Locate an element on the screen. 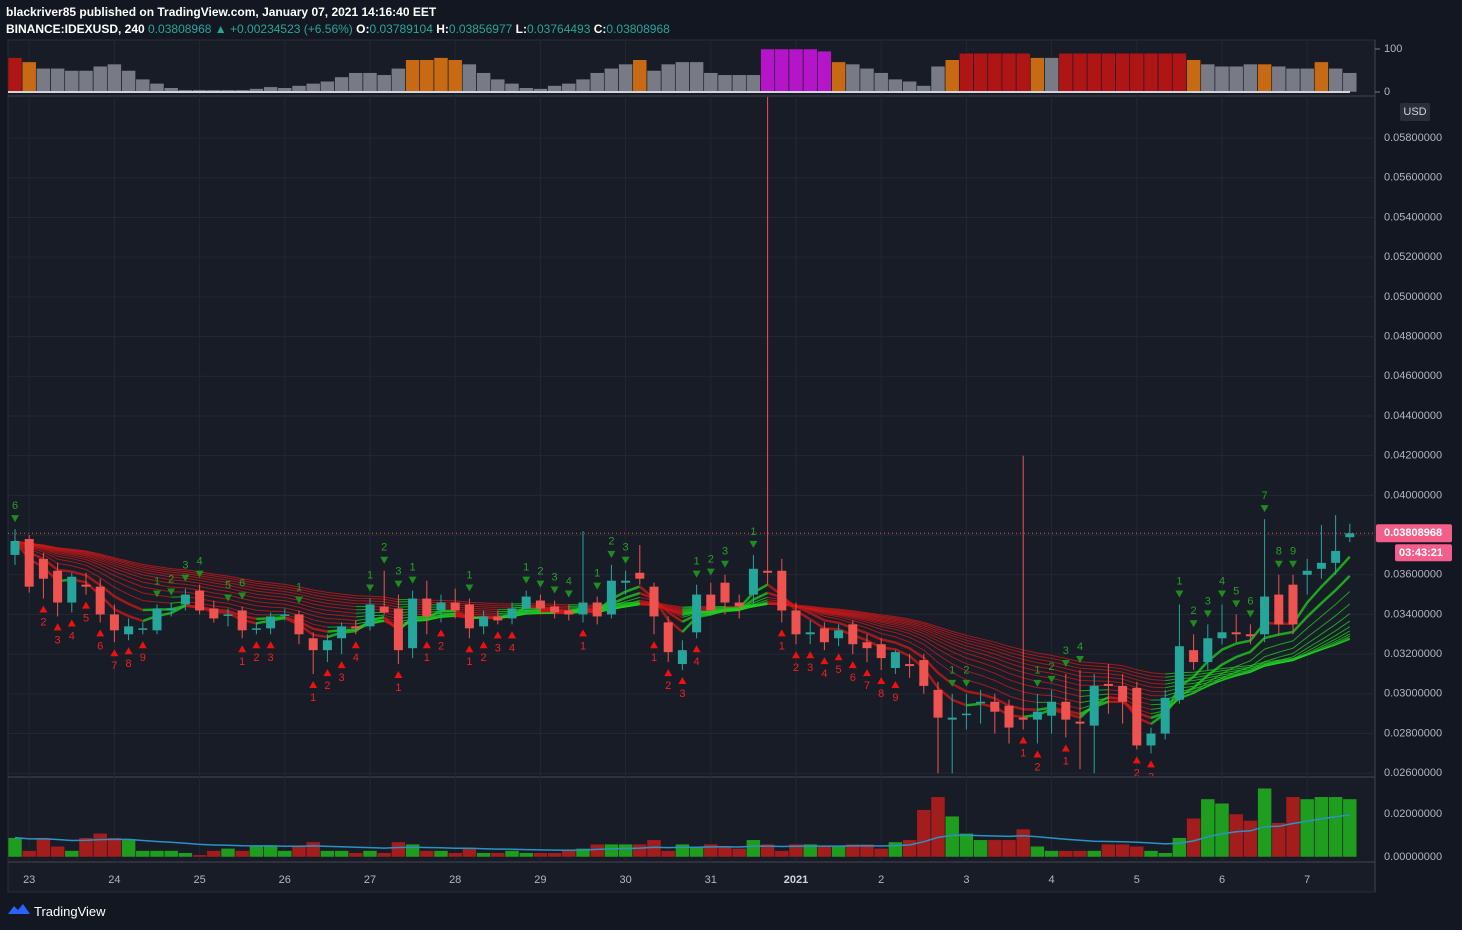  setup-count: 4 is located at coordinates (200, 562).